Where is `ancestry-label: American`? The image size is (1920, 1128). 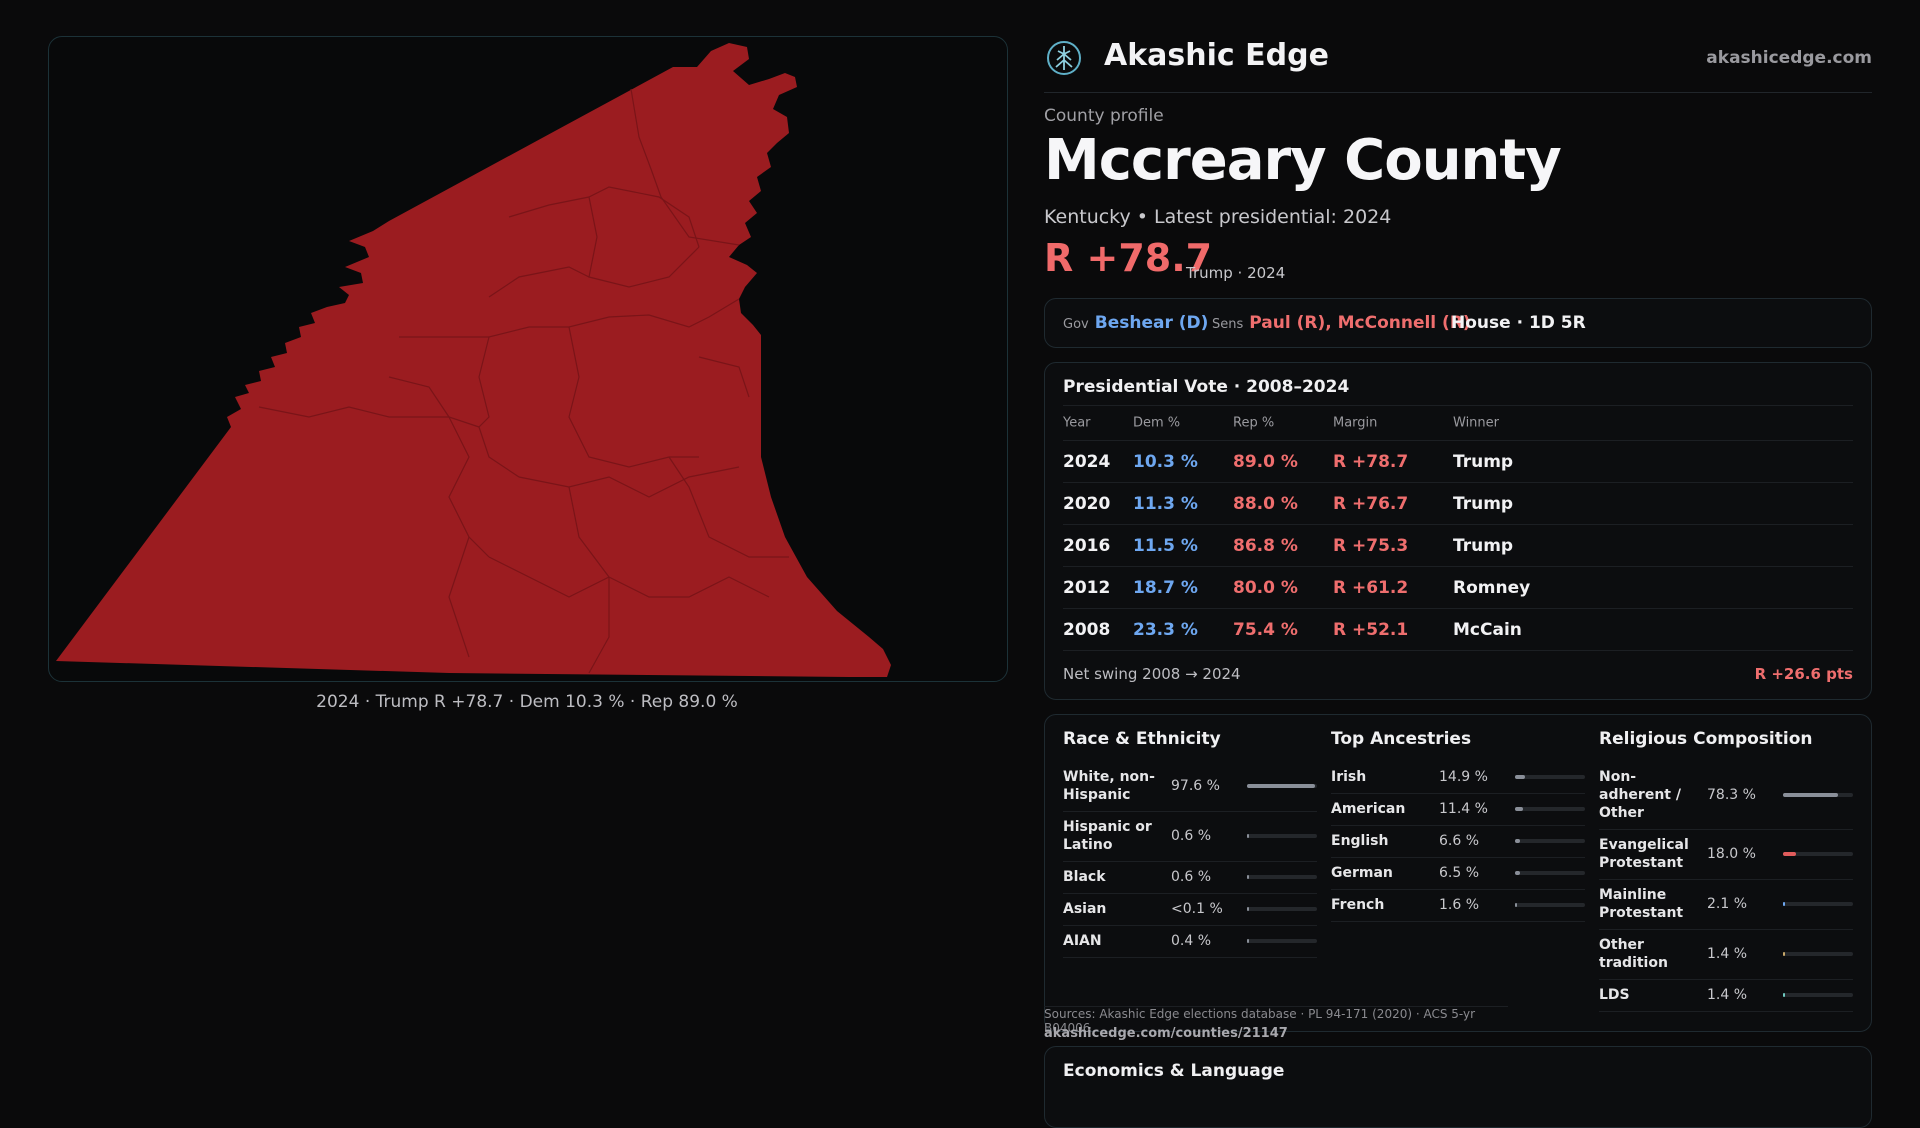 ancestry-label: American is located at coordinates (1368, 809).